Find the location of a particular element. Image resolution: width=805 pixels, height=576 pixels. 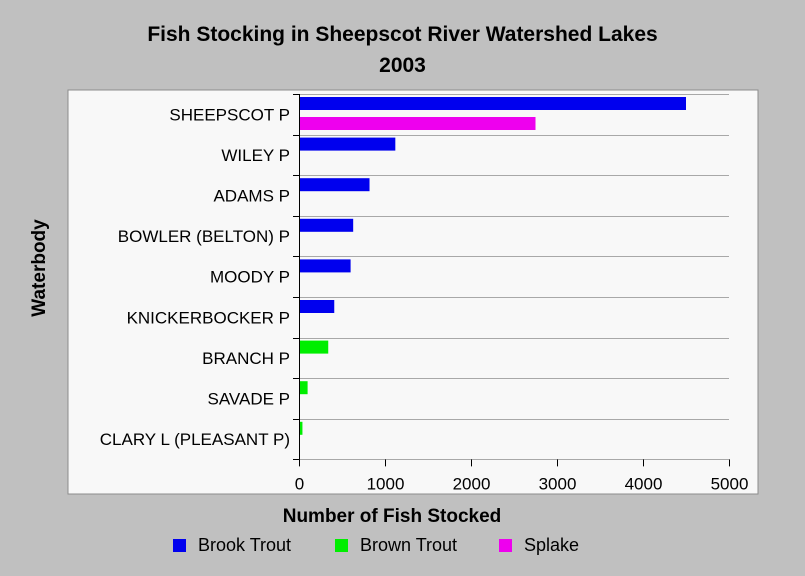

legend-label-splake: Splake is located at coordinates (552, 544).